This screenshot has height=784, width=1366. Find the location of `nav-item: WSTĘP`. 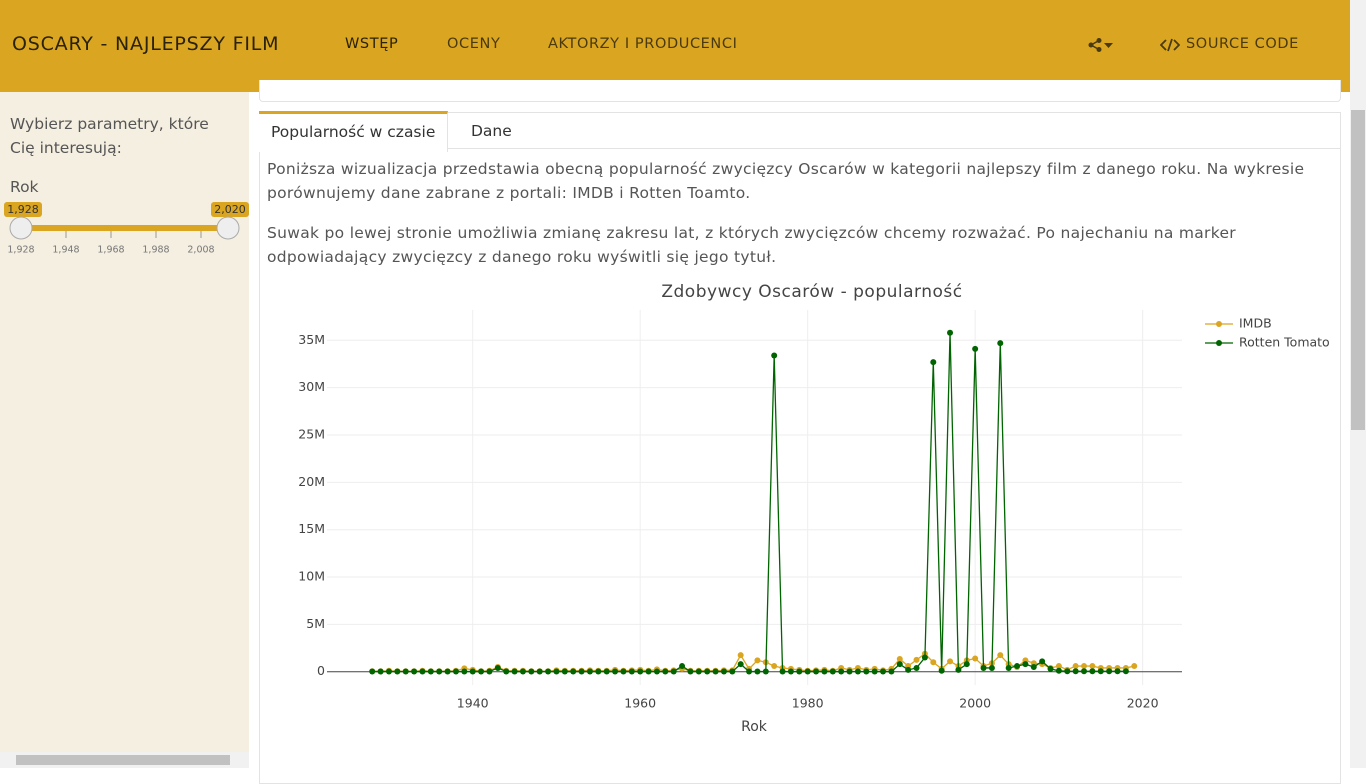

nav-item: WSTĘP is located at coordinates (372, 44).